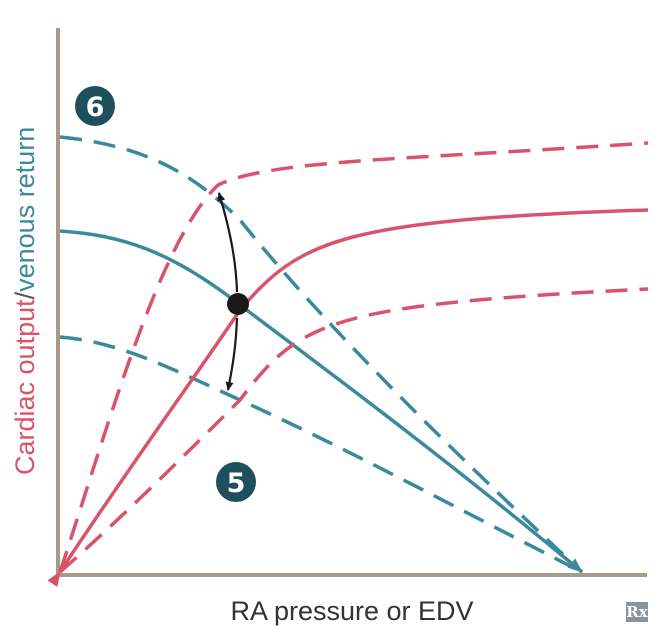 Image resolution: width=672 pixels, height=637 pixels. What do you see at coordinates (25, 387) in the screenshot?
I see `y-axis-label-cardiac-output: Cardiac output` at bounding box center [25, 387].